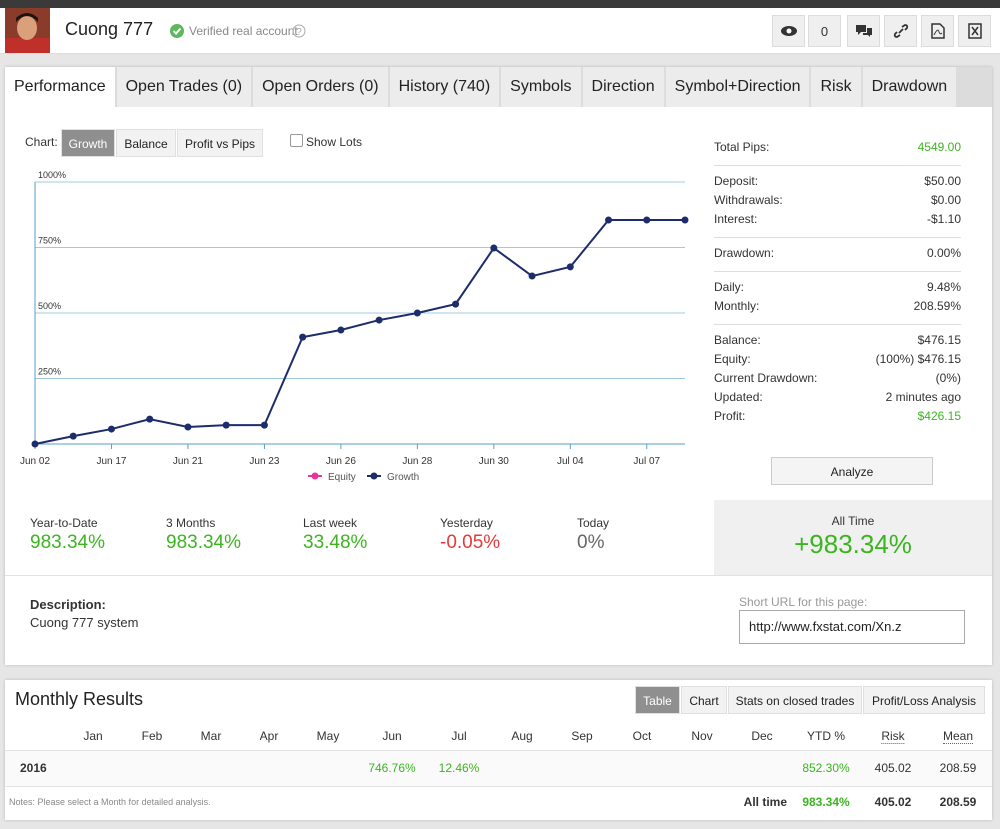  I want to click on tab: Symbol+Direction, so click(738, 87).